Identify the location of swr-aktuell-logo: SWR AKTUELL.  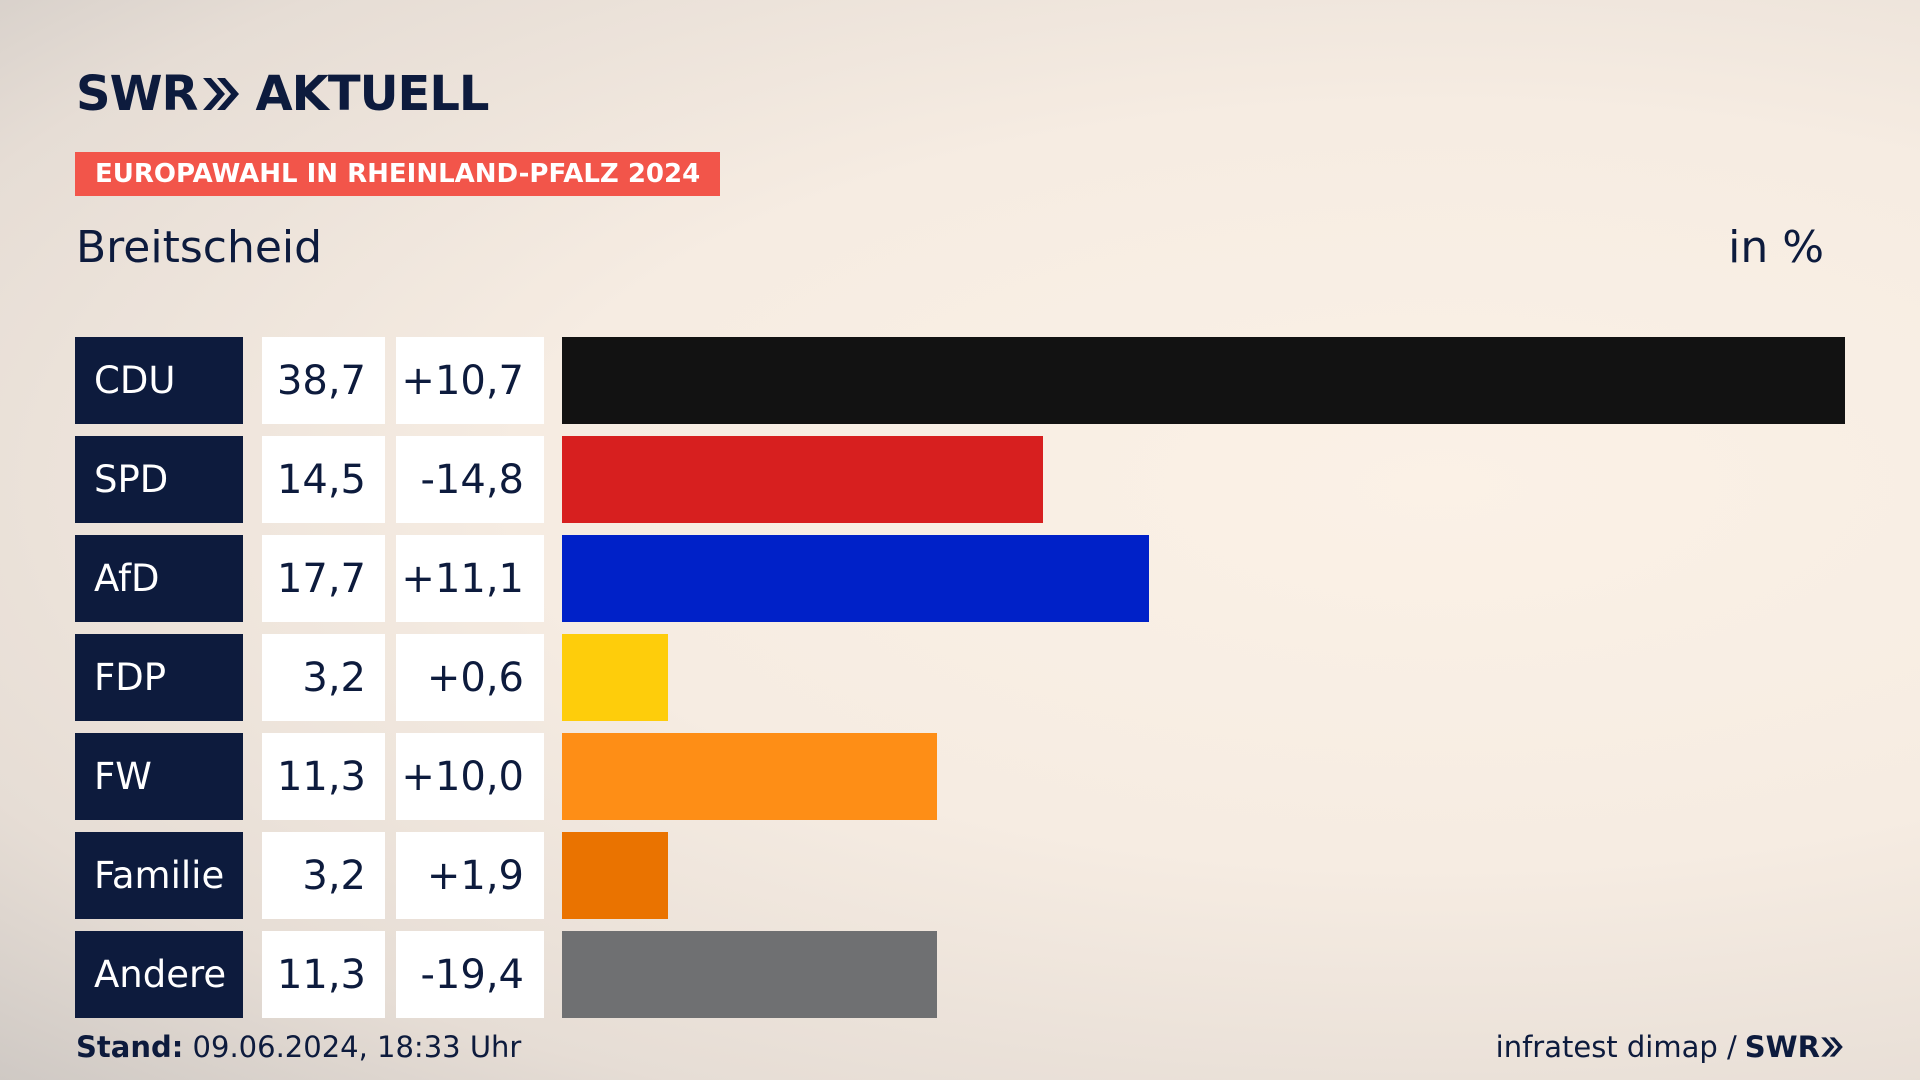
(283, 94).